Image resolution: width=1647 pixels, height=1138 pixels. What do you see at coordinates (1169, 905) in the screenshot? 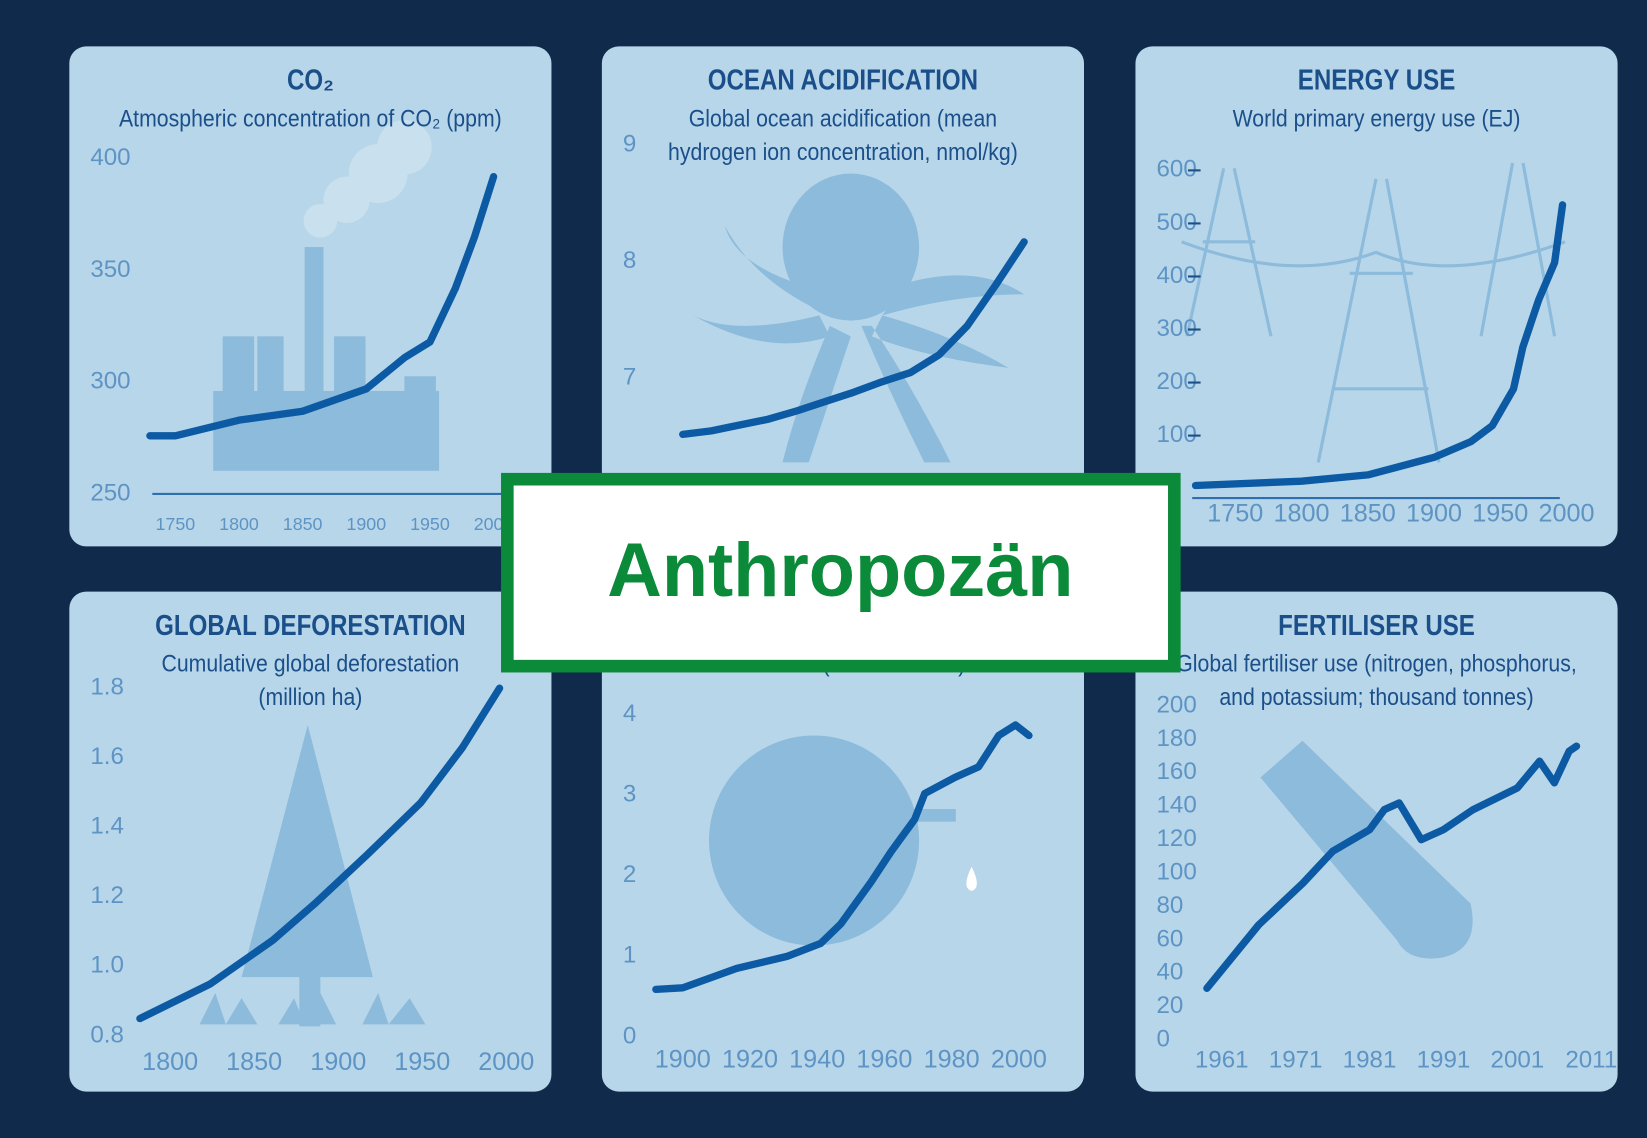
I see `y-tick-label: 80` at bounding box center [1169, 905].